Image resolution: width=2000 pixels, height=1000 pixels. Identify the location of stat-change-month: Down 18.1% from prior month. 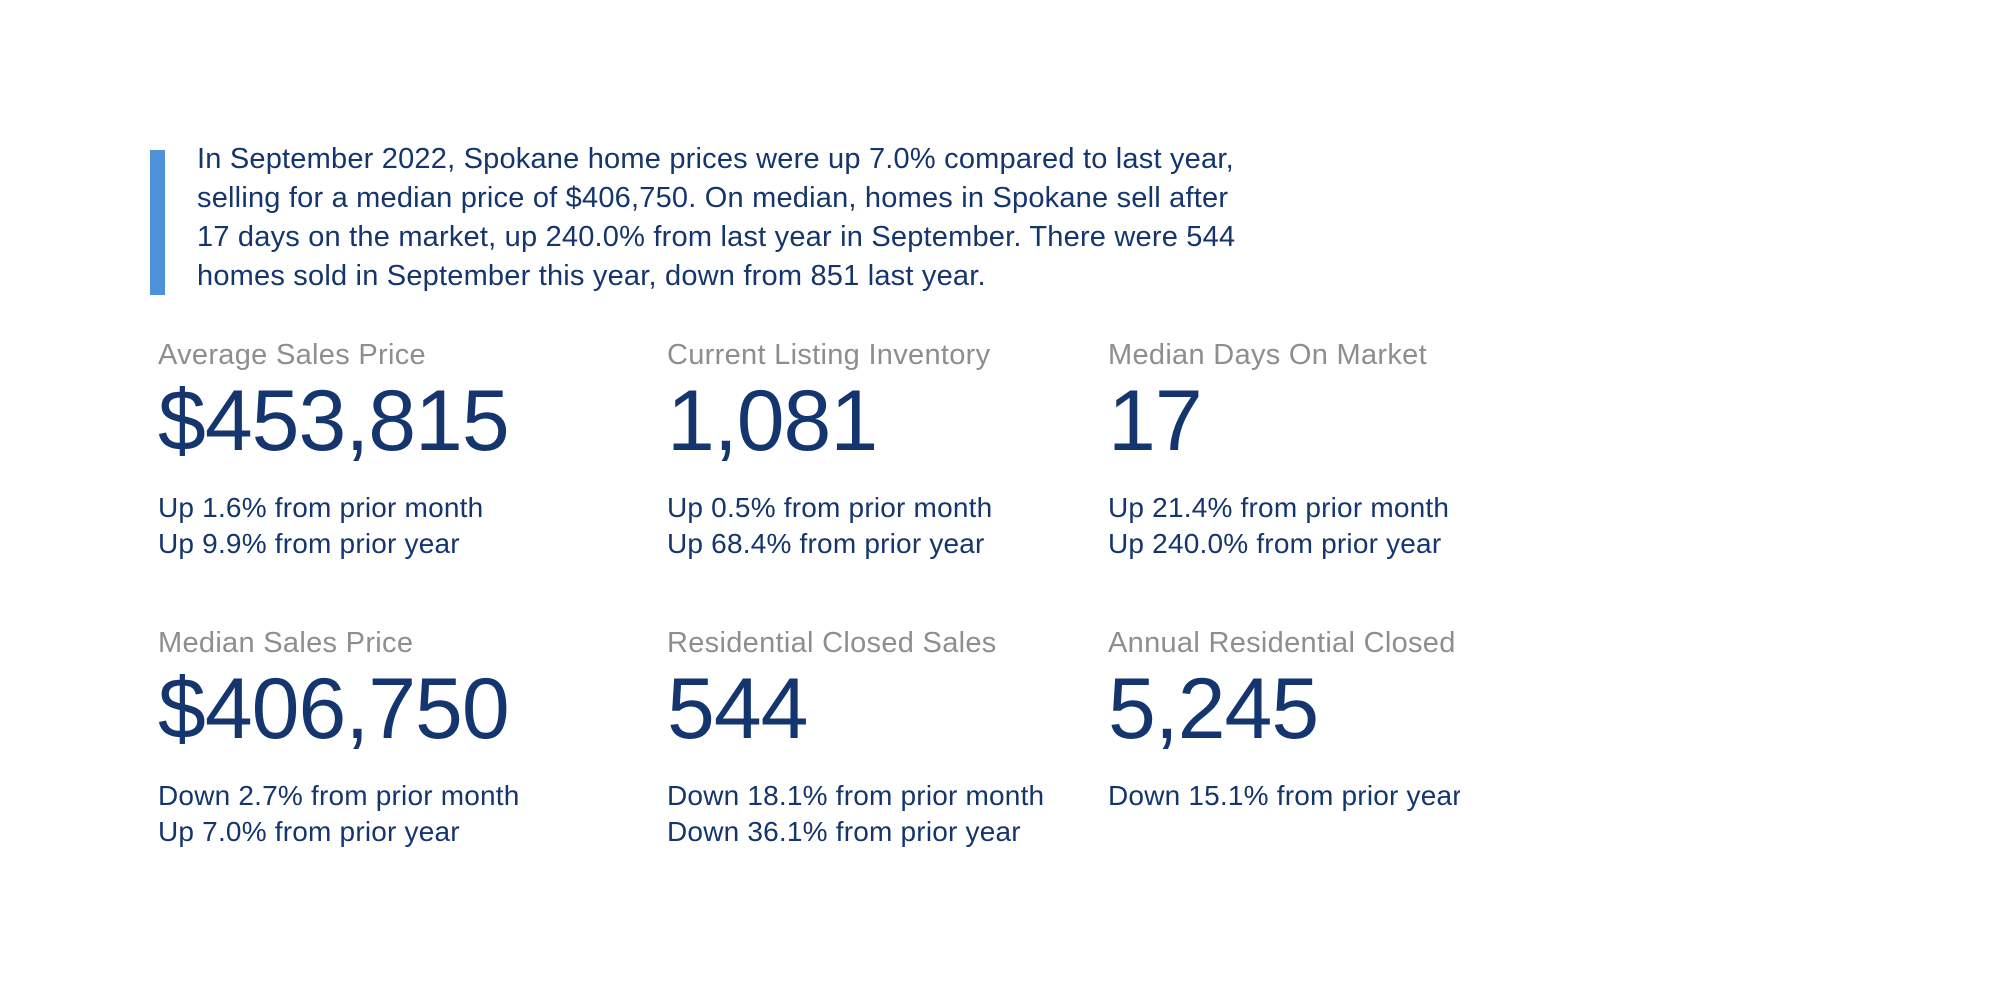
(856, 795).